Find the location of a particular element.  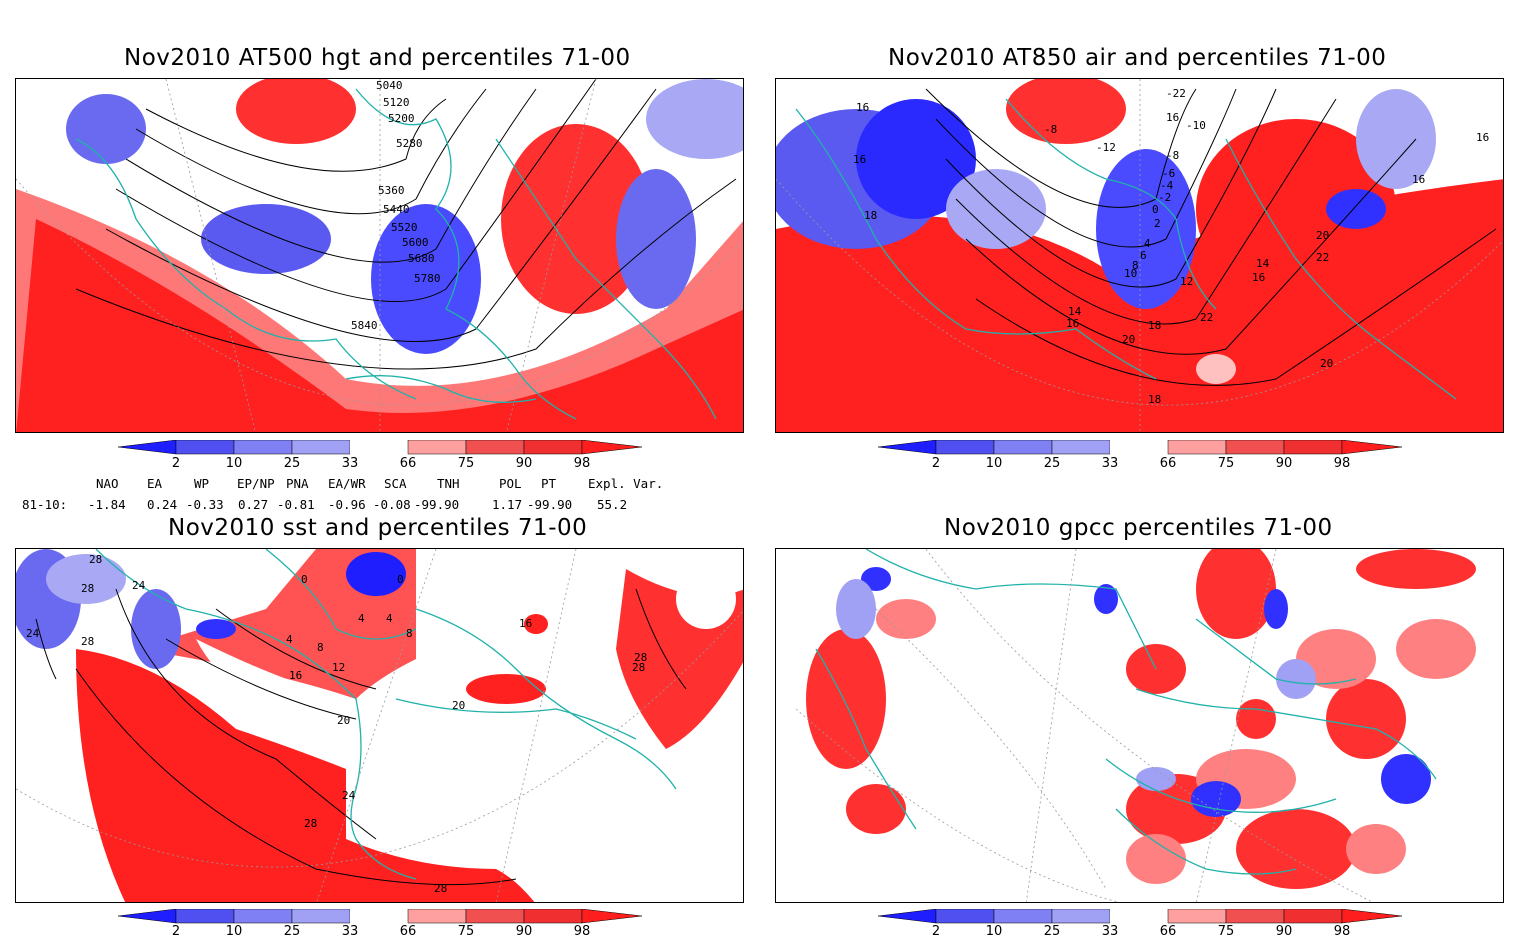

index-value: -0.33 is located at coordinates (205, 504).